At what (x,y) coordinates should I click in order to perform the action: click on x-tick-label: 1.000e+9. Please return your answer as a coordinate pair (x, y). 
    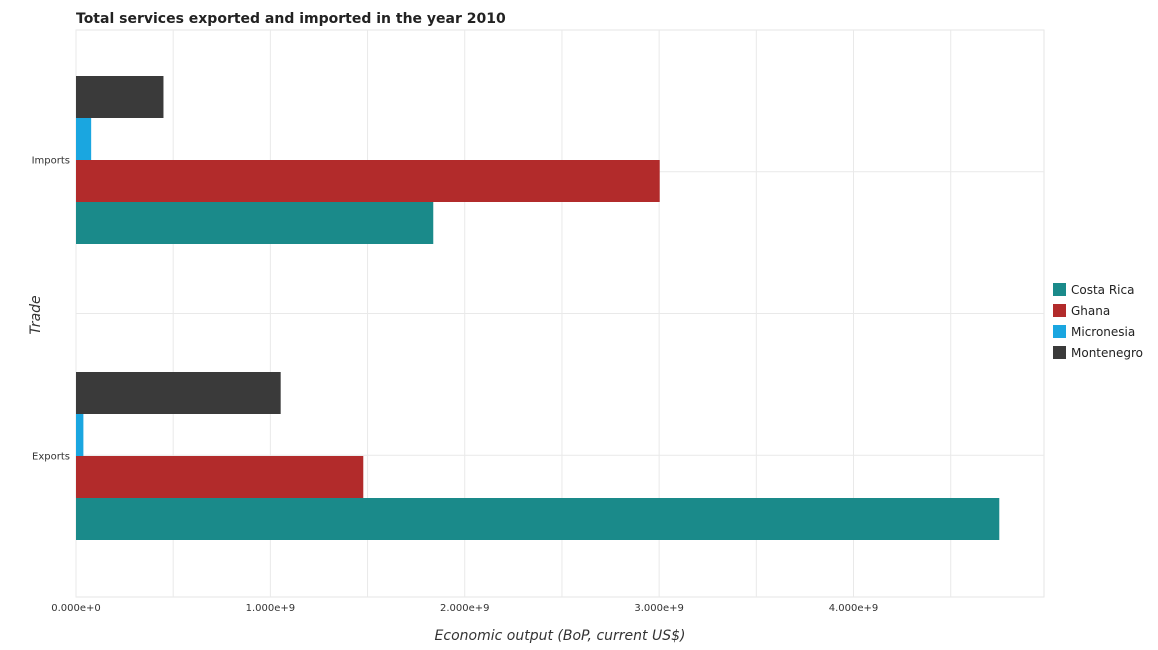
    Looking at the image, I should click on (271, 608).